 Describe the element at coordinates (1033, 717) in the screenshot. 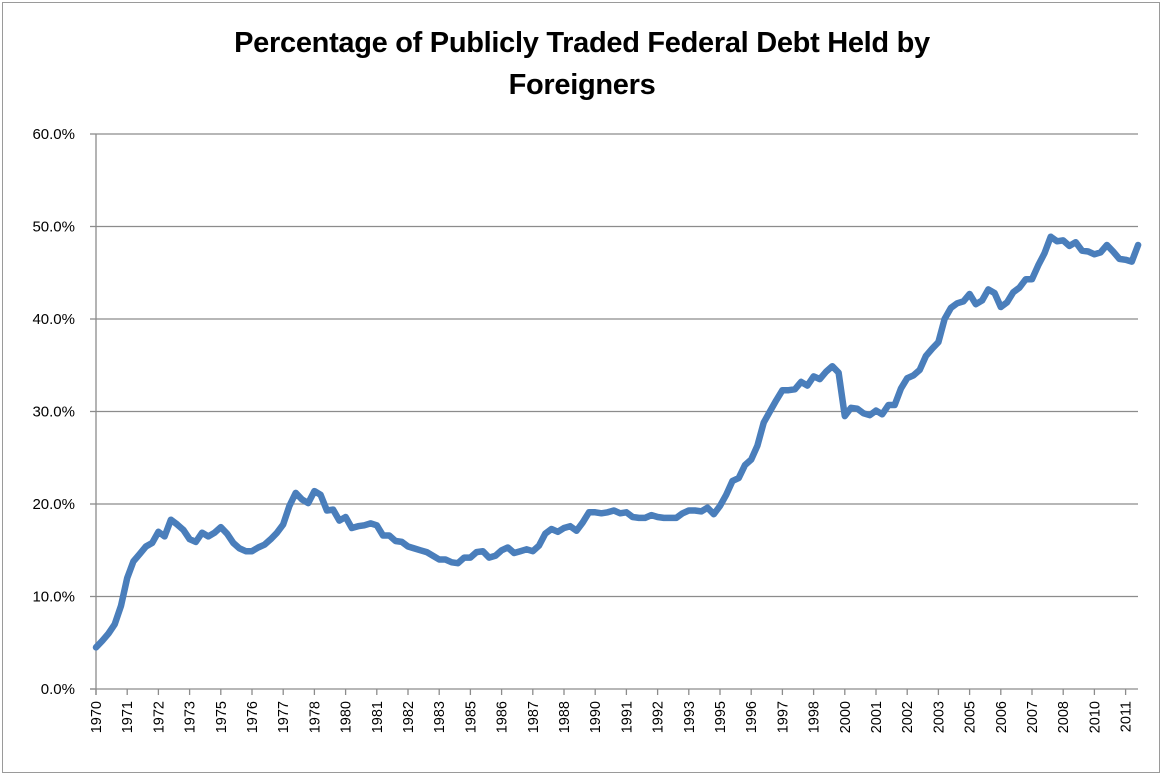

I see `x-tick-label: 2007` at that location.